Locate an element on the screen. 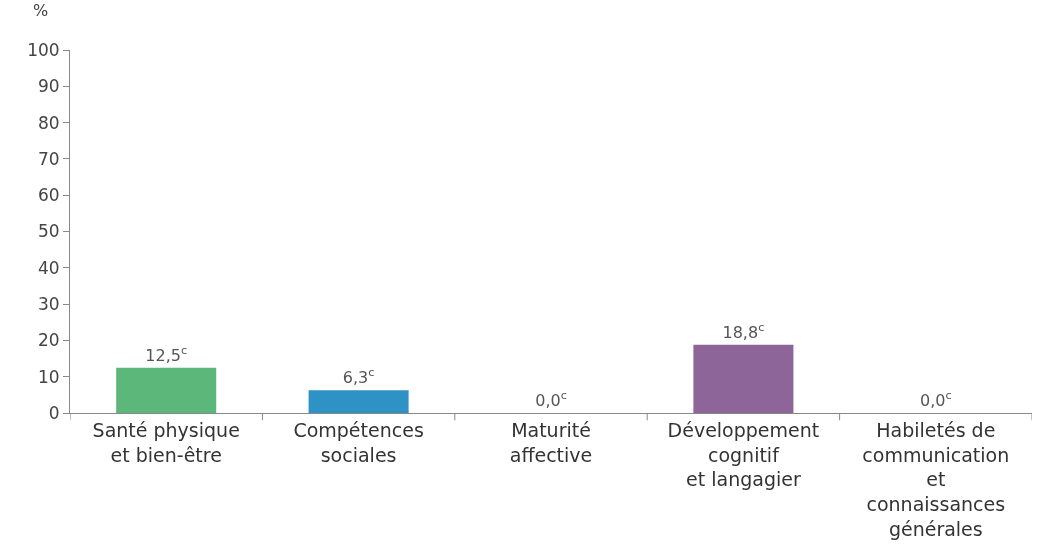 The height and width of the screenshot is (550, 1042). x-tick-label: Développement cognitif et langagier is located at coordinates (743, 454).